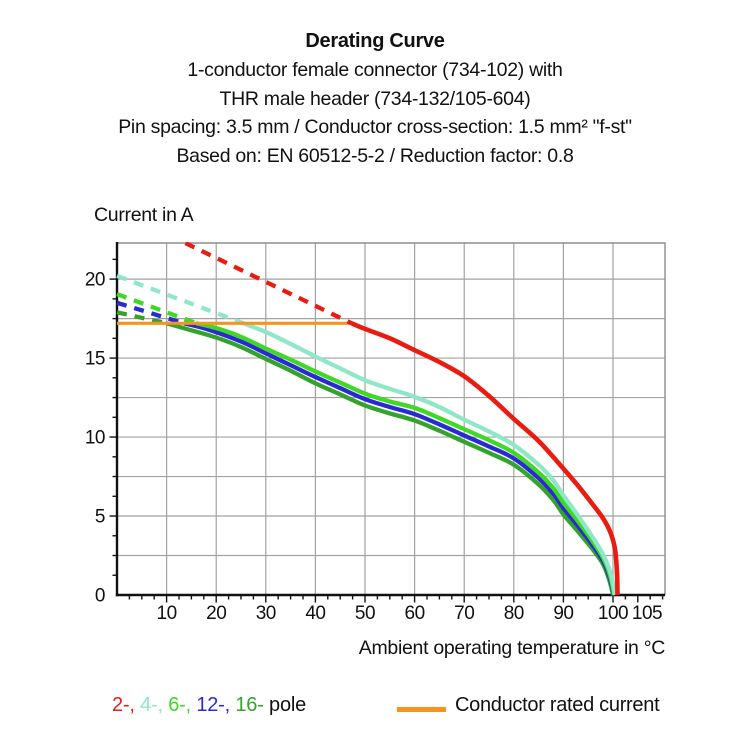  I want to click on x-tick-label: 20, so click(216, 613).